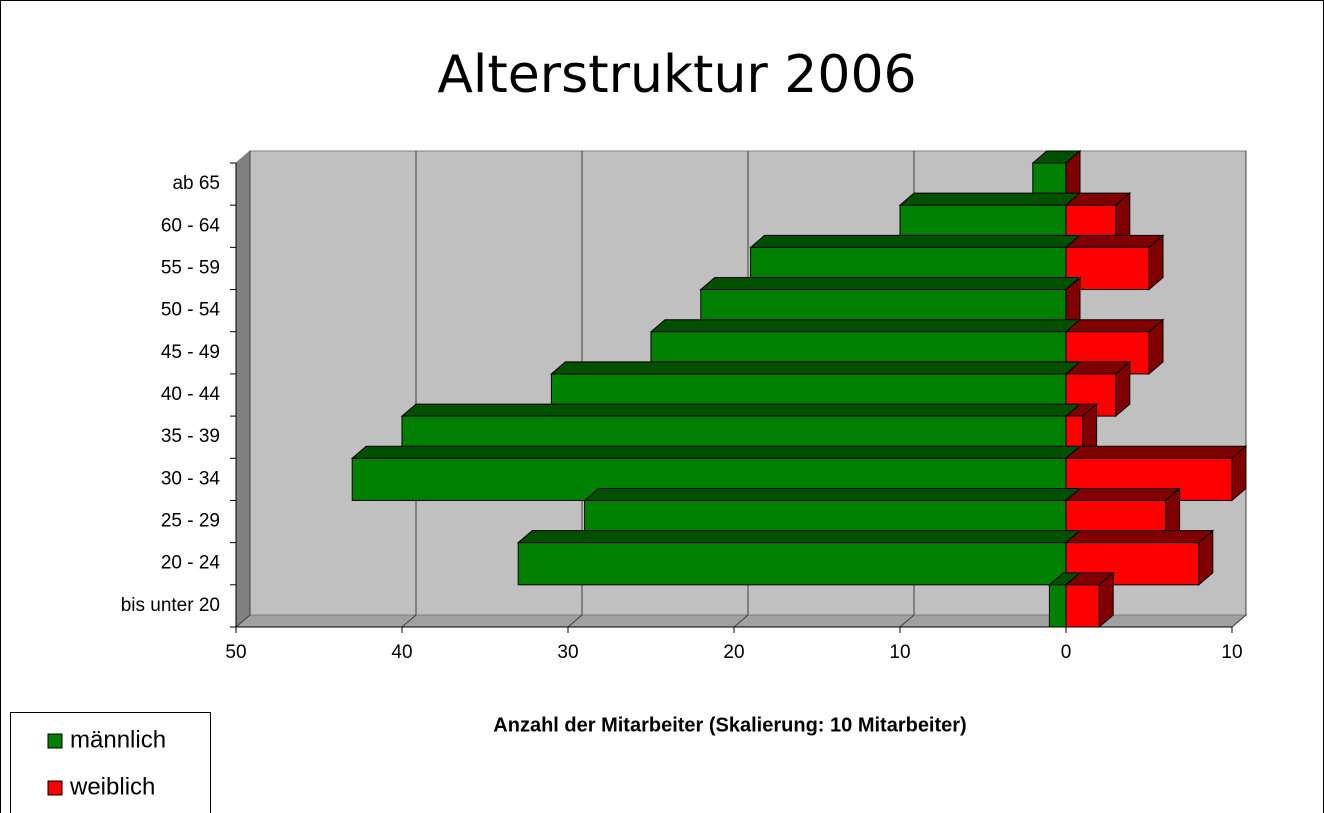 This screenshot has height=813, width=1324. Describe the element at coordinates (196, 183) in the screenshot. I see `y-tick-label: ab 65` at that location.